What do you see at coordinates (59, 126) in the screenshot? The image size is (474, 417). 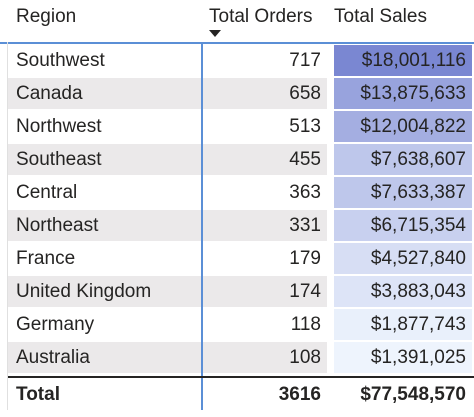 I see `region-cell: Northwest` at bounding box center [59, 126].